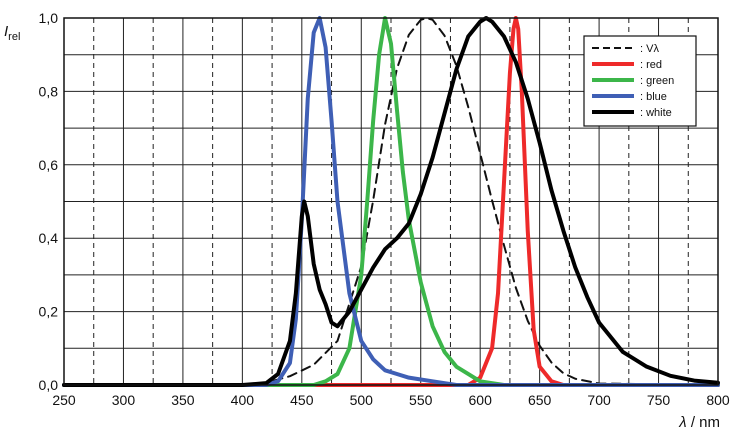  I want to click on x-tick-label: 800, so click(718, 400).